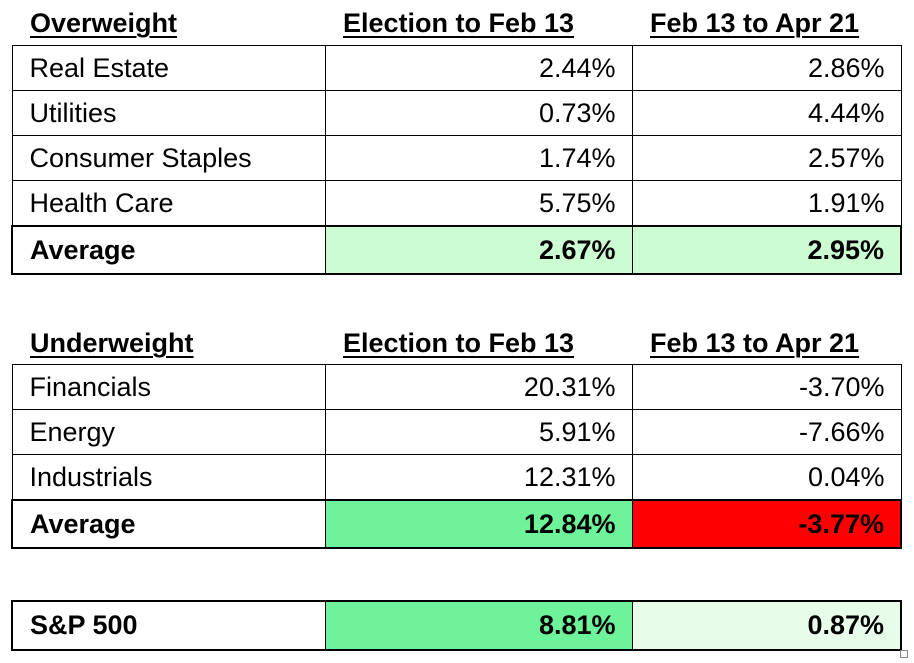  Describe the element at coordinates (766, 432) in the screenshot. I see `value-cell: -7.66%` at that location.